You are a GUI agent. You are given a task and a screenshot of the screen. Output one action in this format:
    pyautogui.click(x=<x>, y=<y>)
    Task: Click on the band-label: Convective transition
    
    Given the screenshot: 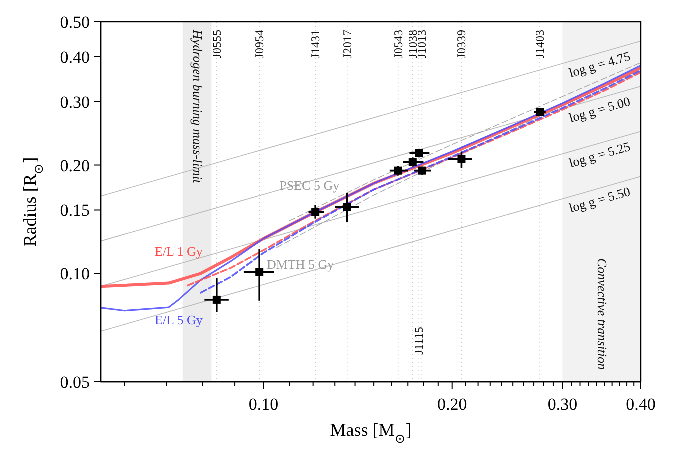 What is the action you would take?
    pyautogui.click(x=602, y=314)
    